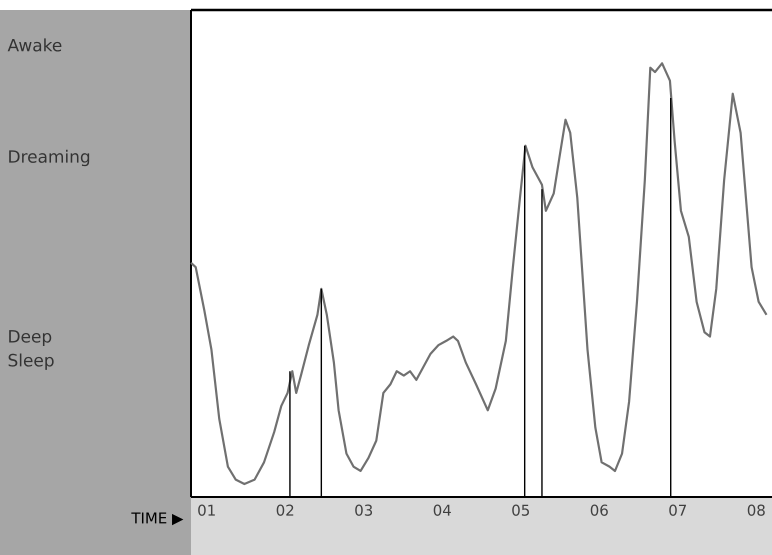 This screenshot has width=772, height=555. Describe the element at coordinates (442, 510) in the screenshot. I see `x-tick-label: 04` at that location.